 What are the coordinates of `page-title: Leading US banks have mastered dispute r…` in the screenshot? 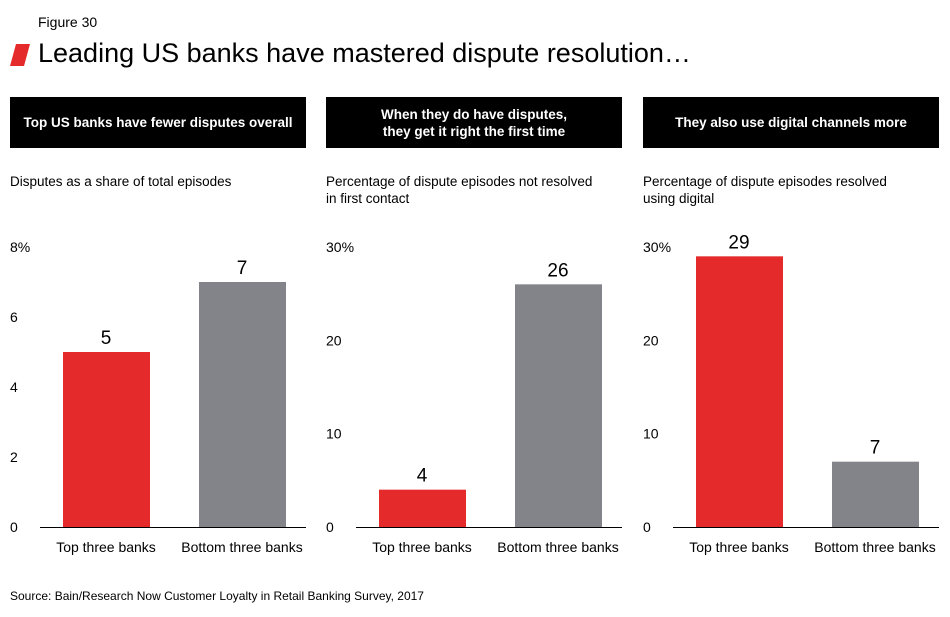 It's located at (364, 53).